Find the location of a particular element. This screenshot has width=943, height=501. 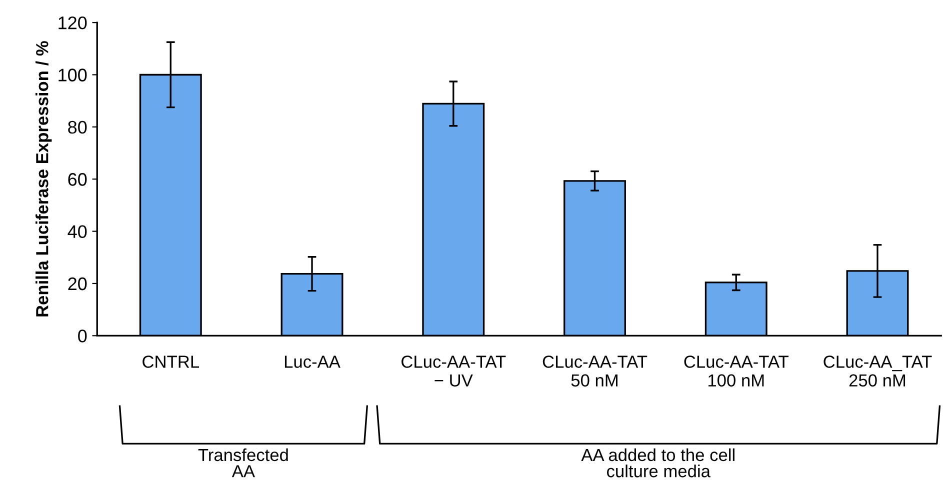

y-tick-label: 100 is located at coordinates (72, 75).